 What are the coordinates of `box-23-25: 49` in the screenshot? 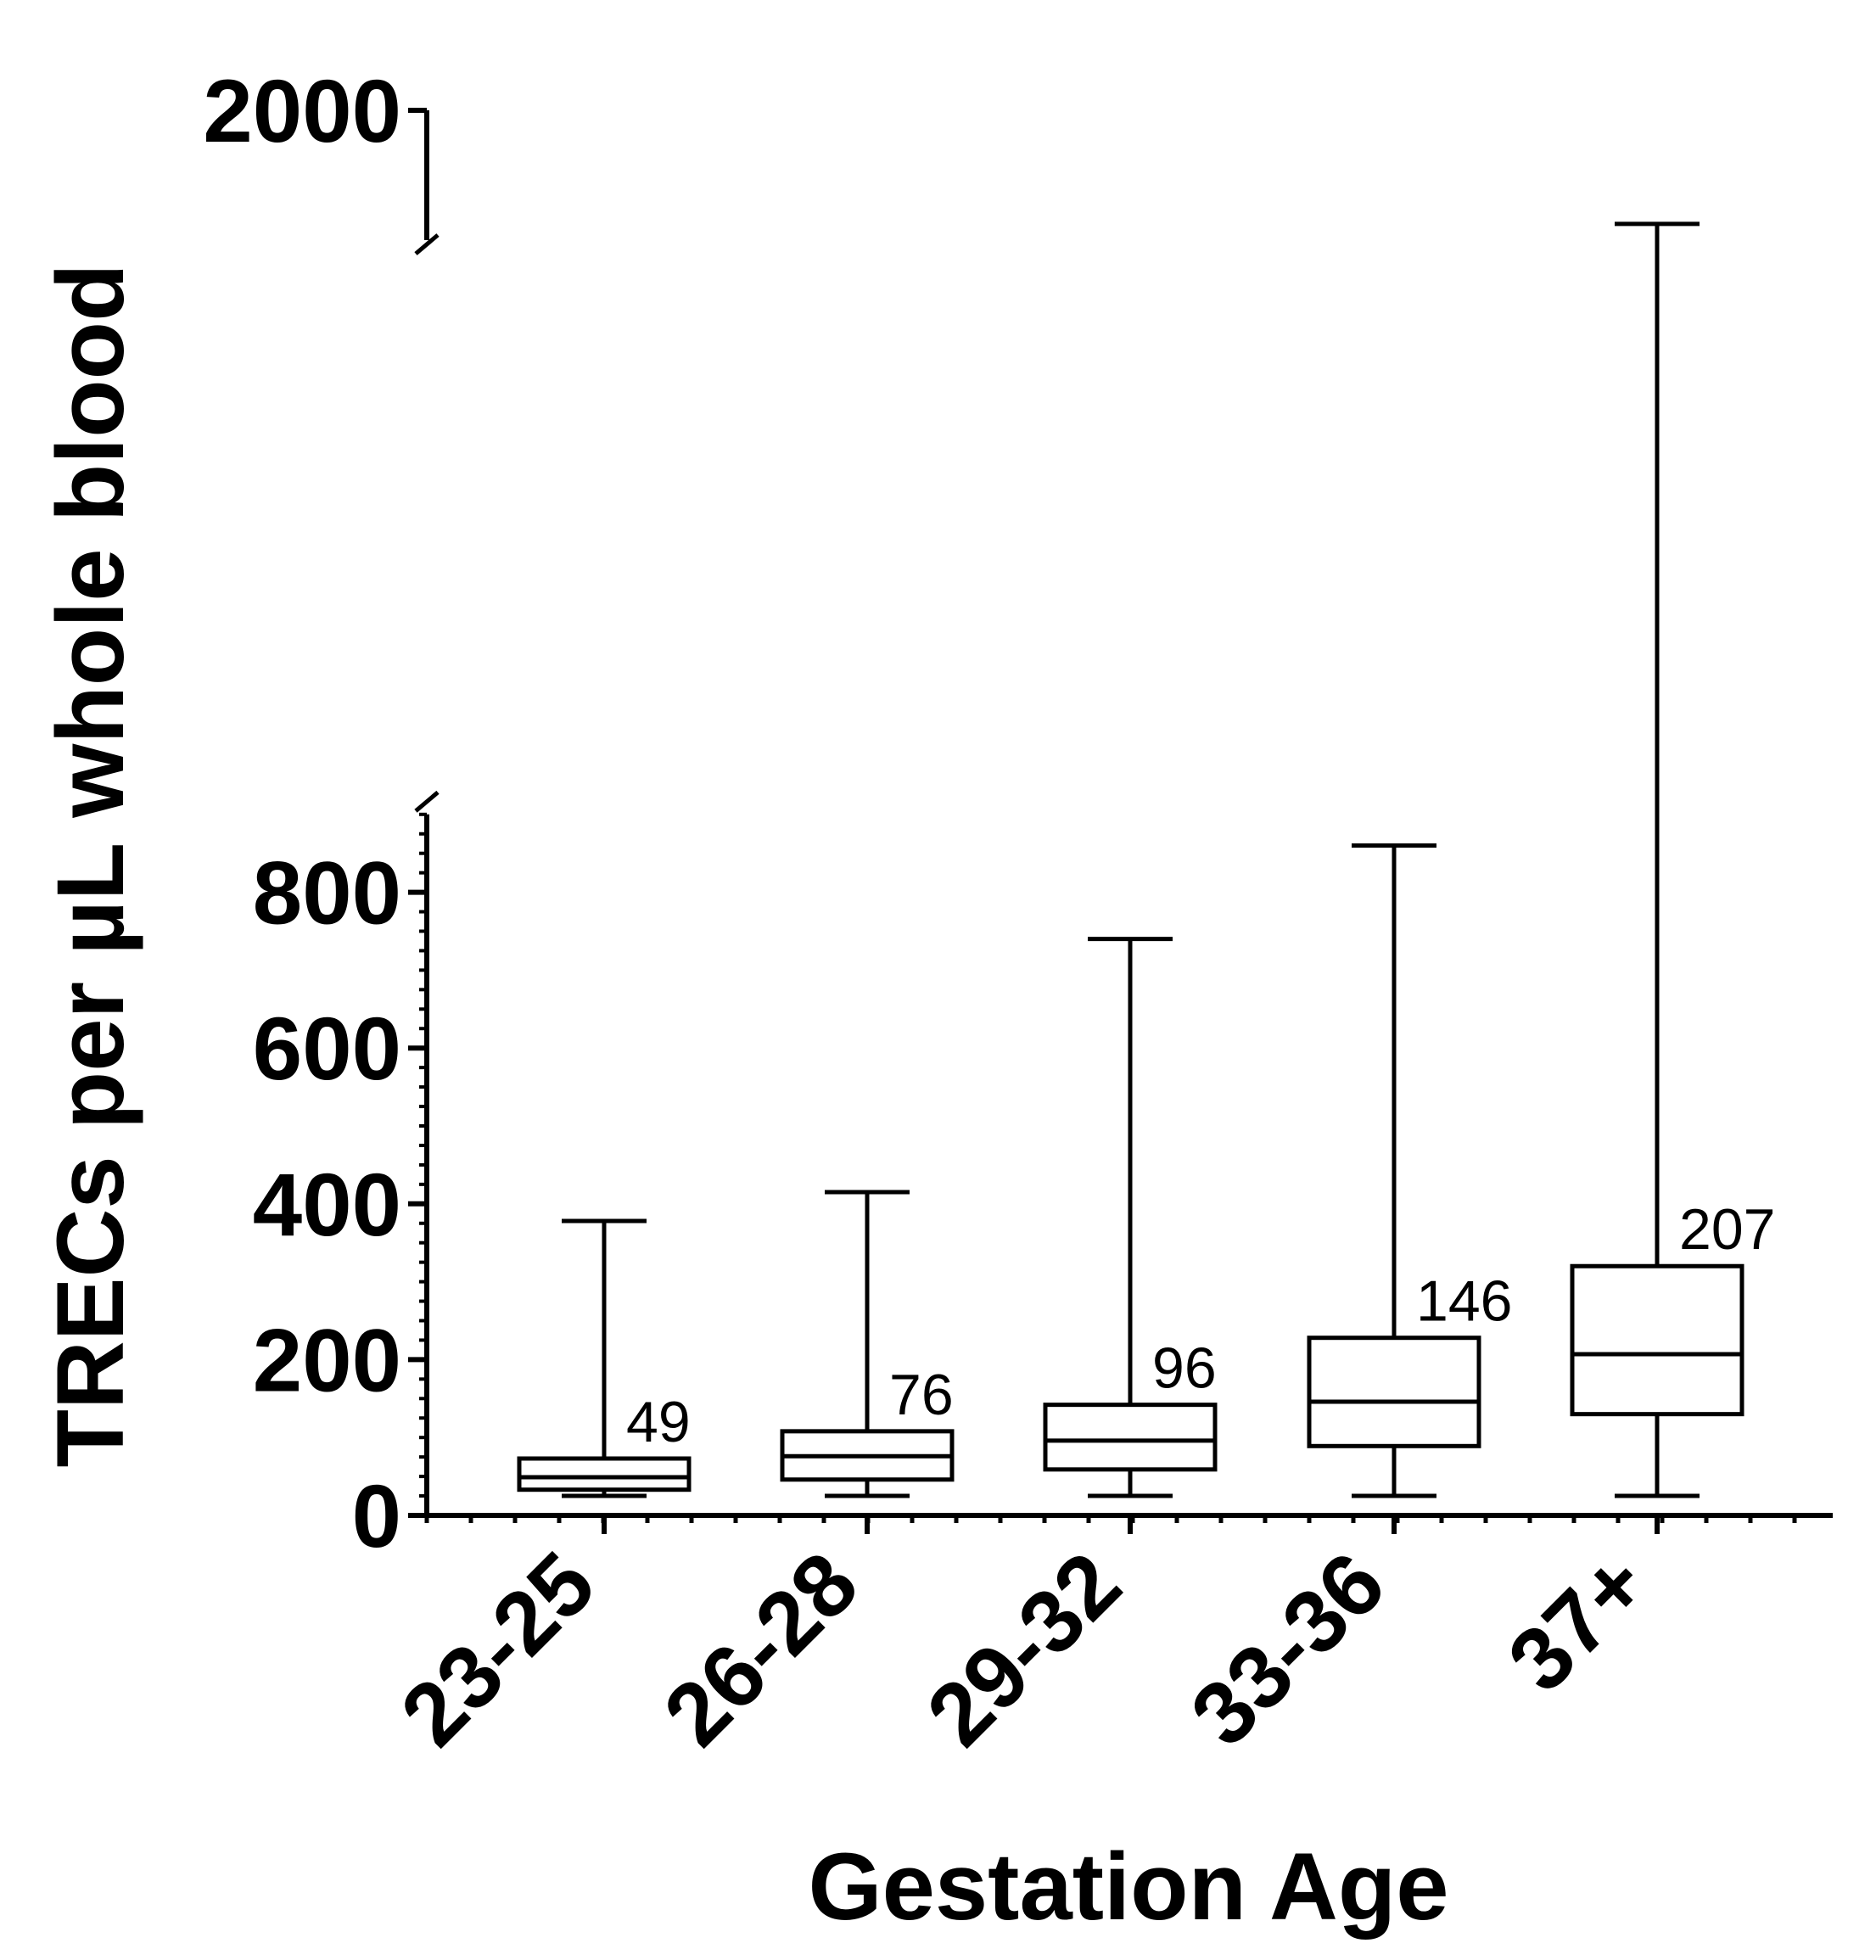 It's located at (604, 1358).